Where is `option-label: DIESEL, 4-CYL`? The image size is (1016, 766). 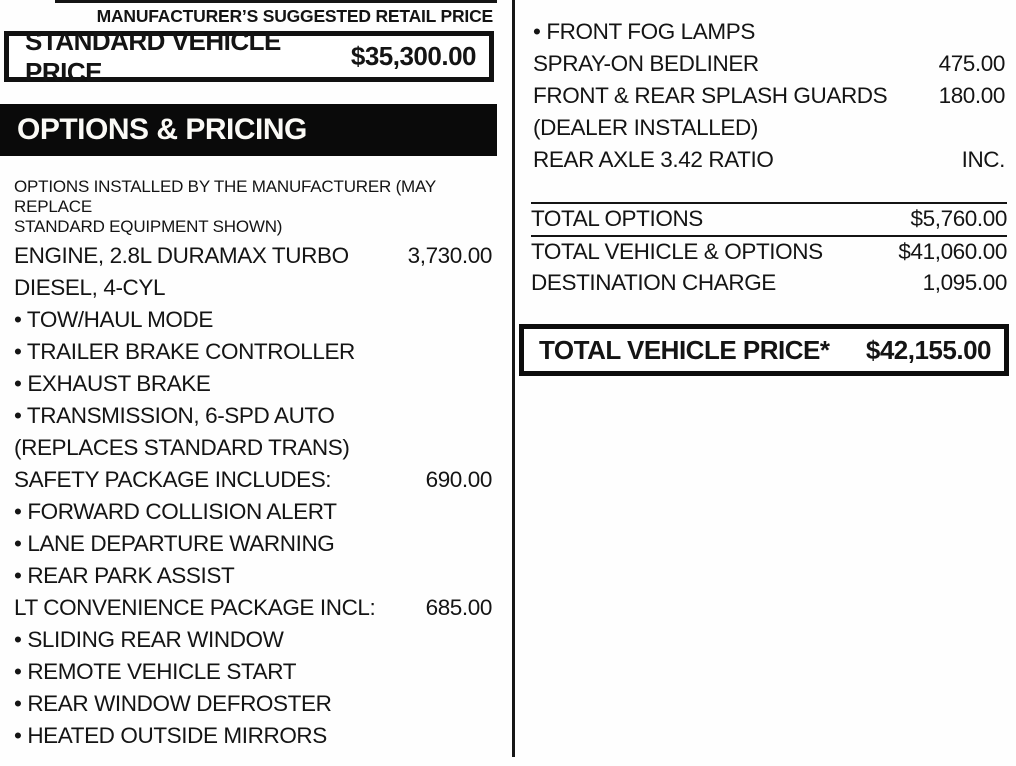 option-label: DIESEL, 4-CYL is located at coordinates (90, 287).